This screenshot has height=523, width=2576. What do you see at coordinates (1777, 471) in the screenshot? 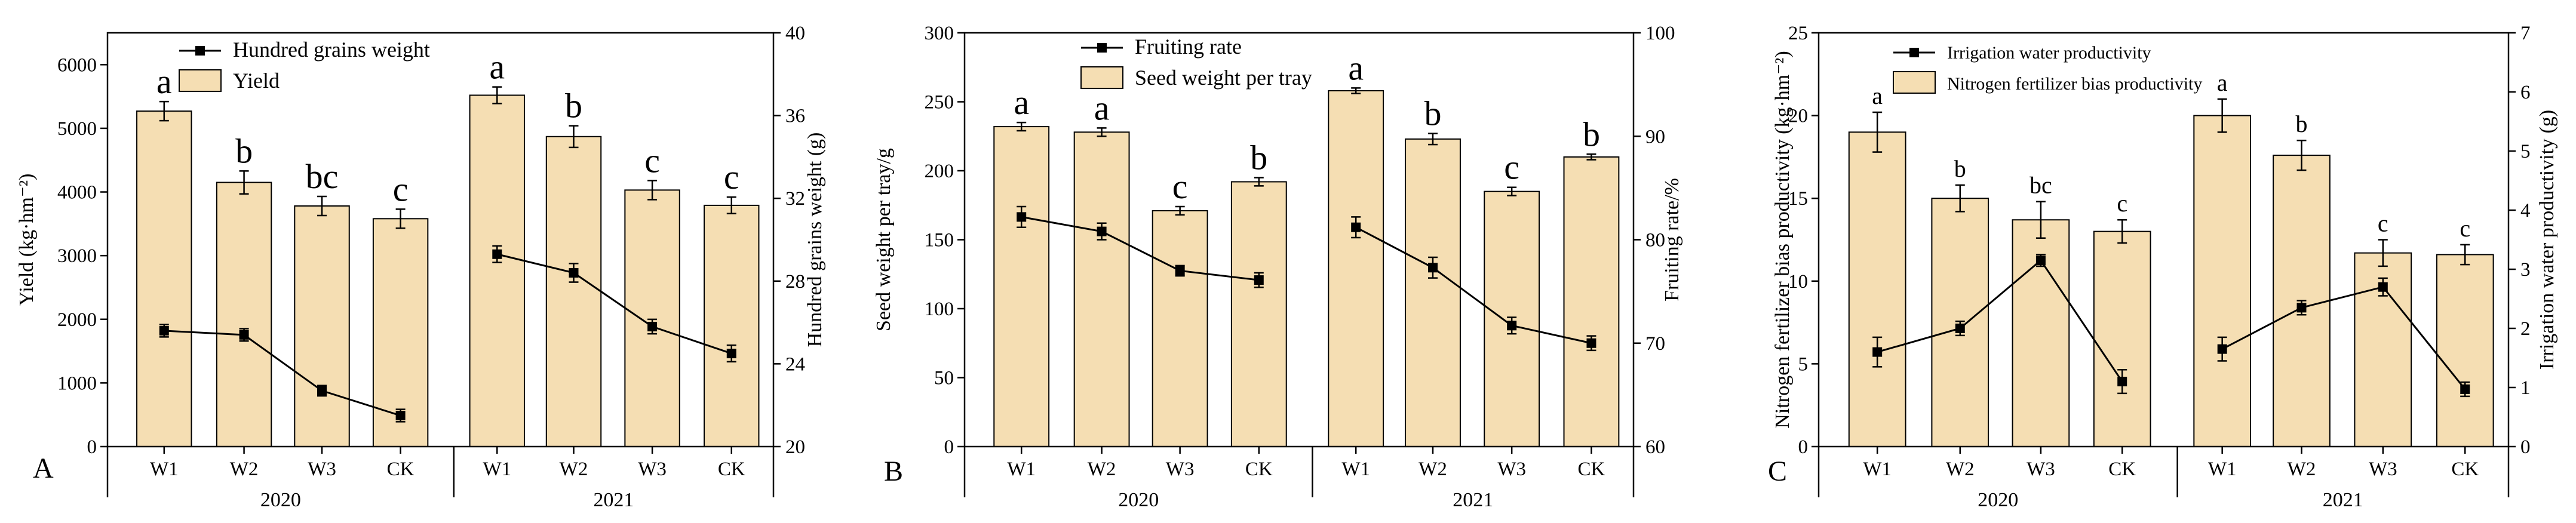
I see `panel-label: C` at bounding box center [1777, 471].